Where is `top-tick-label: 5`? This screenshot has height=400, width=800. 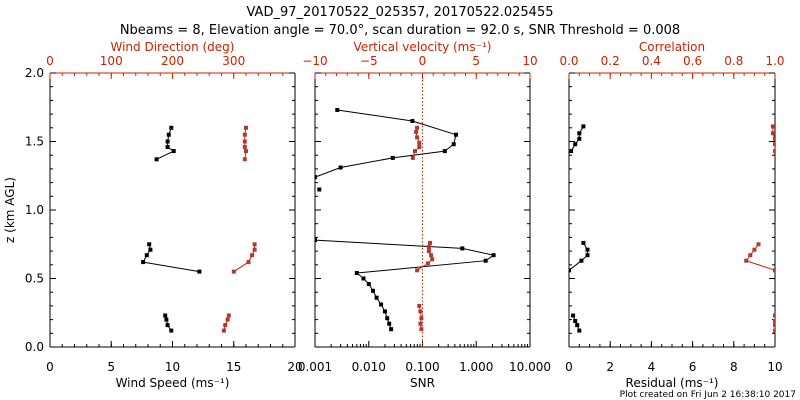
top-tick-label: 5 is located at coordinates (476, 61).